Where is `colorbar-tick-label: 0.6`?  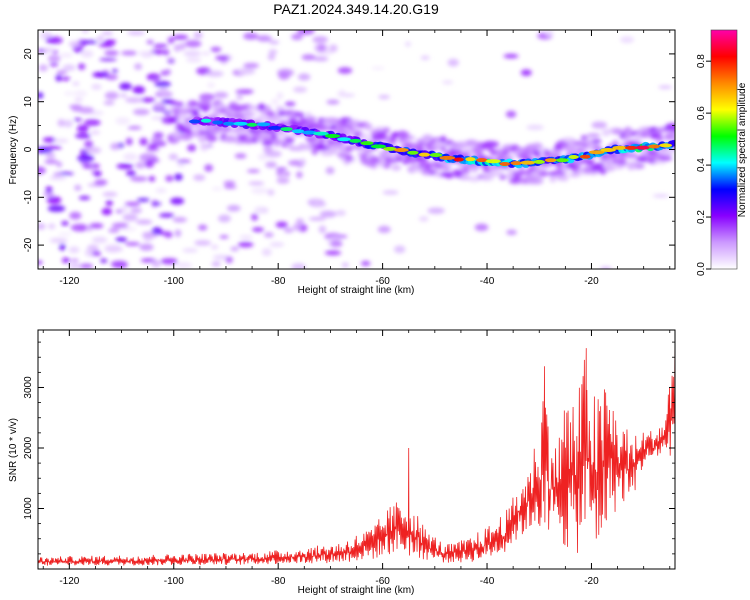
colorbar-tick-label: 0.6 is located at coordinates (701, 113).